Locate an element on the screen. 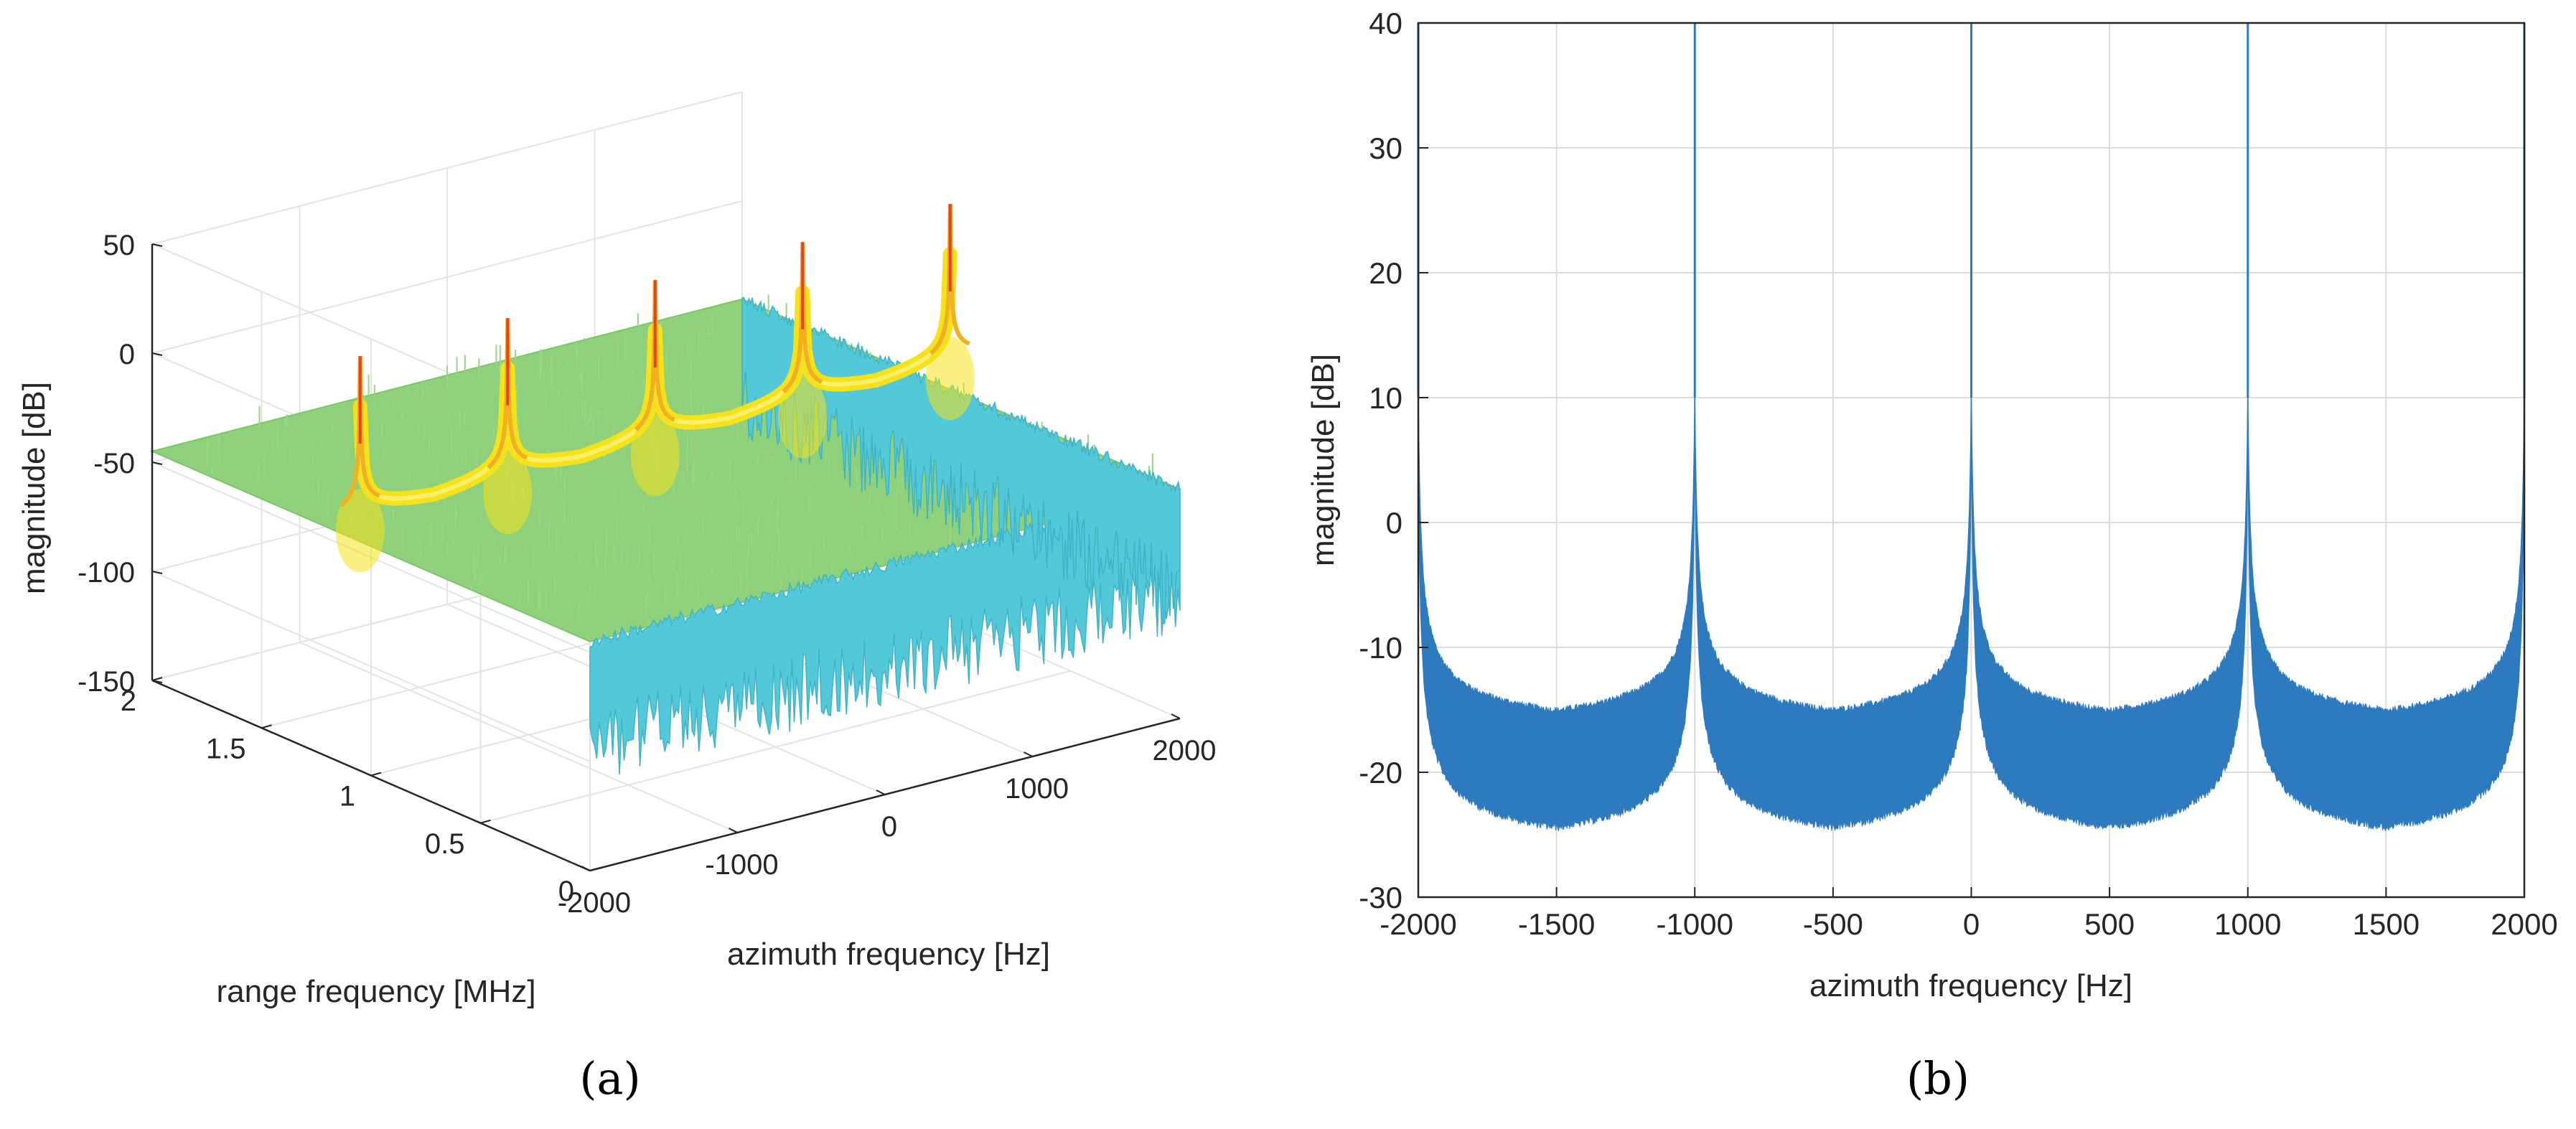  y-tick-label: 20 is located at coordinates (1386, 273).